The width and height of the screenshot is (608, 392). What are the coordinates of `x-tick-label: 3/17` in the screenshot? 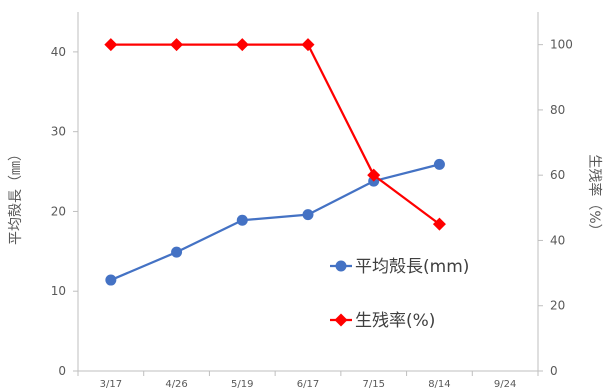 It's located at (111, 384).